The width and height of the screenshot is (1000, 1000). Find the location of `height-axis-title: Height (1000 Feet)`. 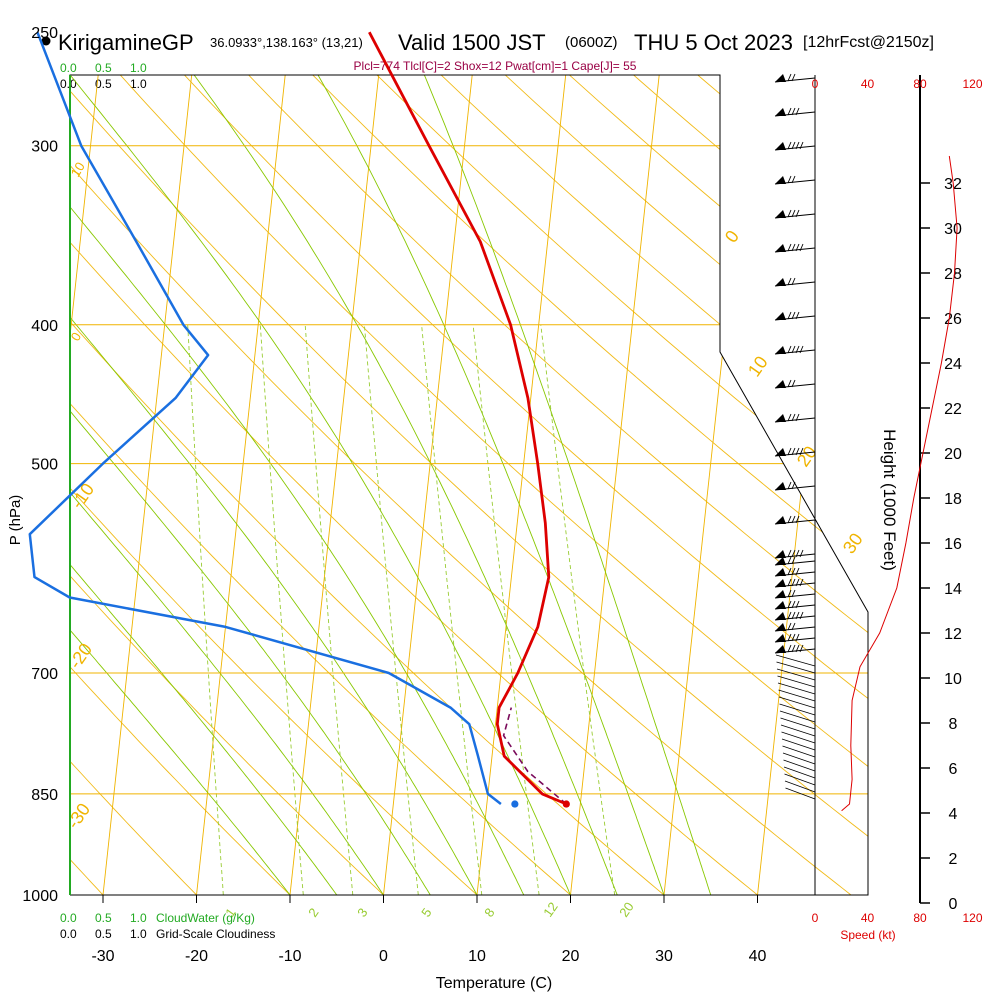

height-axis-title: Height (1000 Feet) is located at coordinates (889, 500).